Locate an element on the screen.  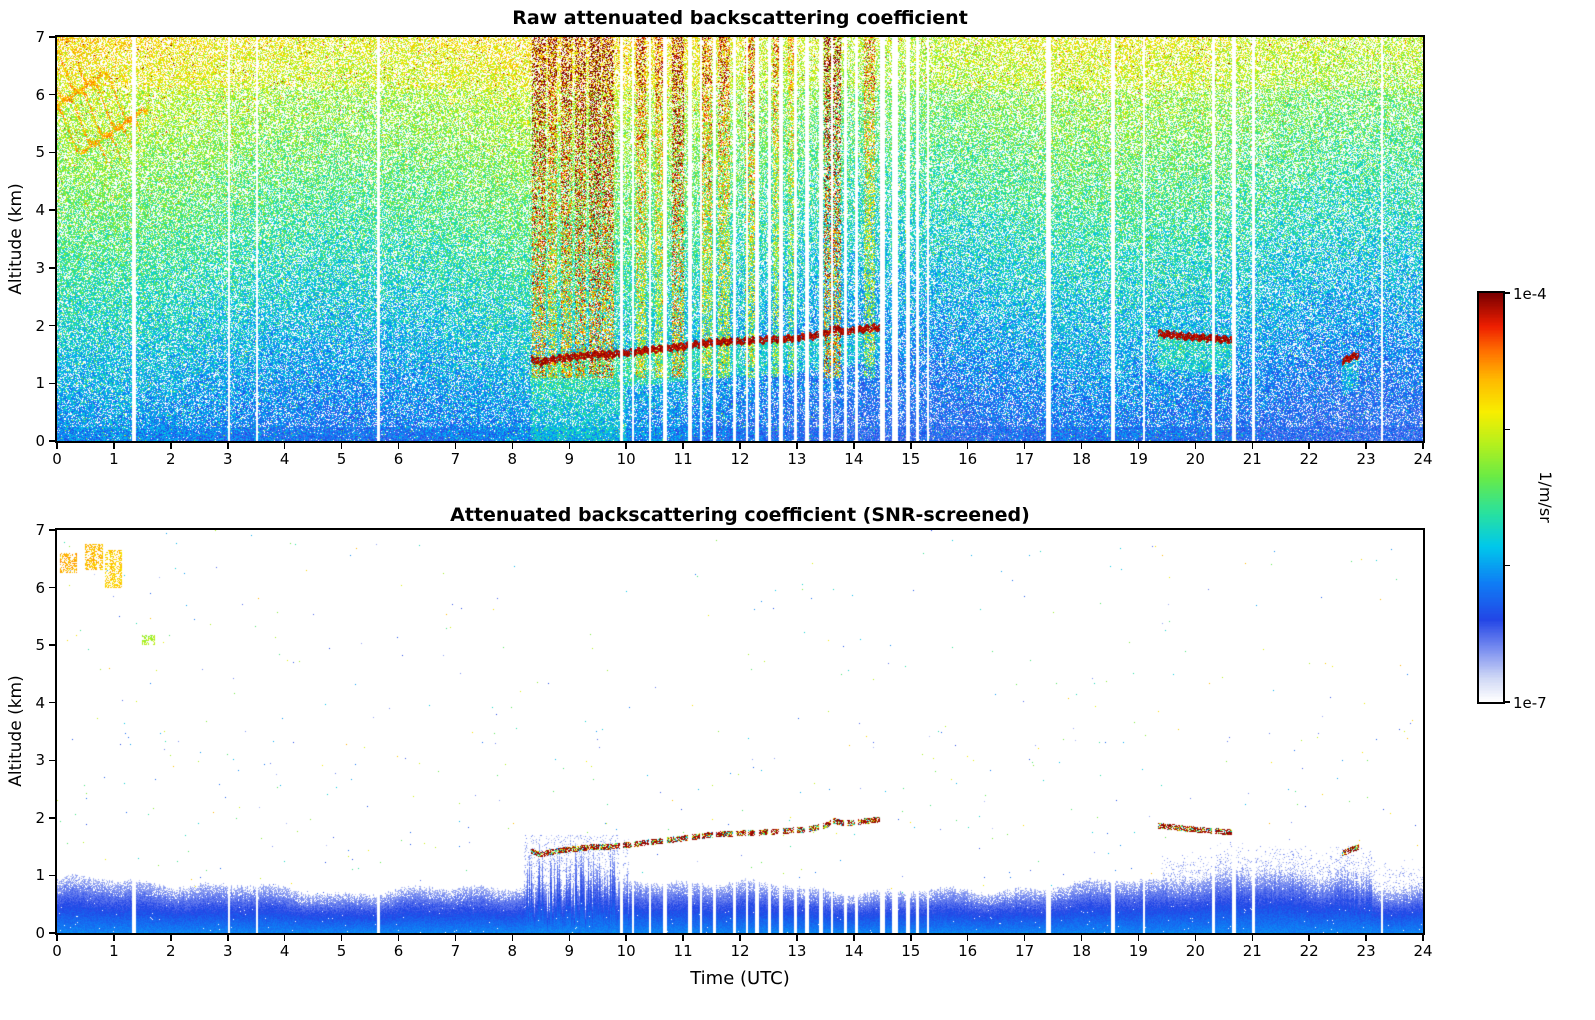
x-tick-label: 21 is located at coordinates (1252, 951).